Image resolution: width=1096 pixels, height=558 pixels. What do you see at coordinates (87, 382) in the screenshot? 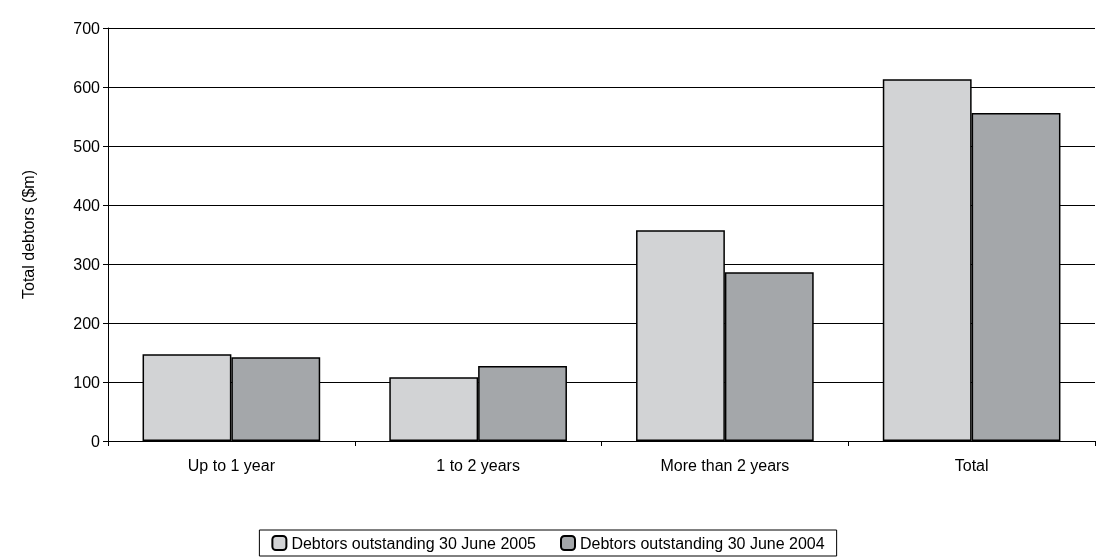
I see `y-tick-label: 100` at bounding box center [87, 382].